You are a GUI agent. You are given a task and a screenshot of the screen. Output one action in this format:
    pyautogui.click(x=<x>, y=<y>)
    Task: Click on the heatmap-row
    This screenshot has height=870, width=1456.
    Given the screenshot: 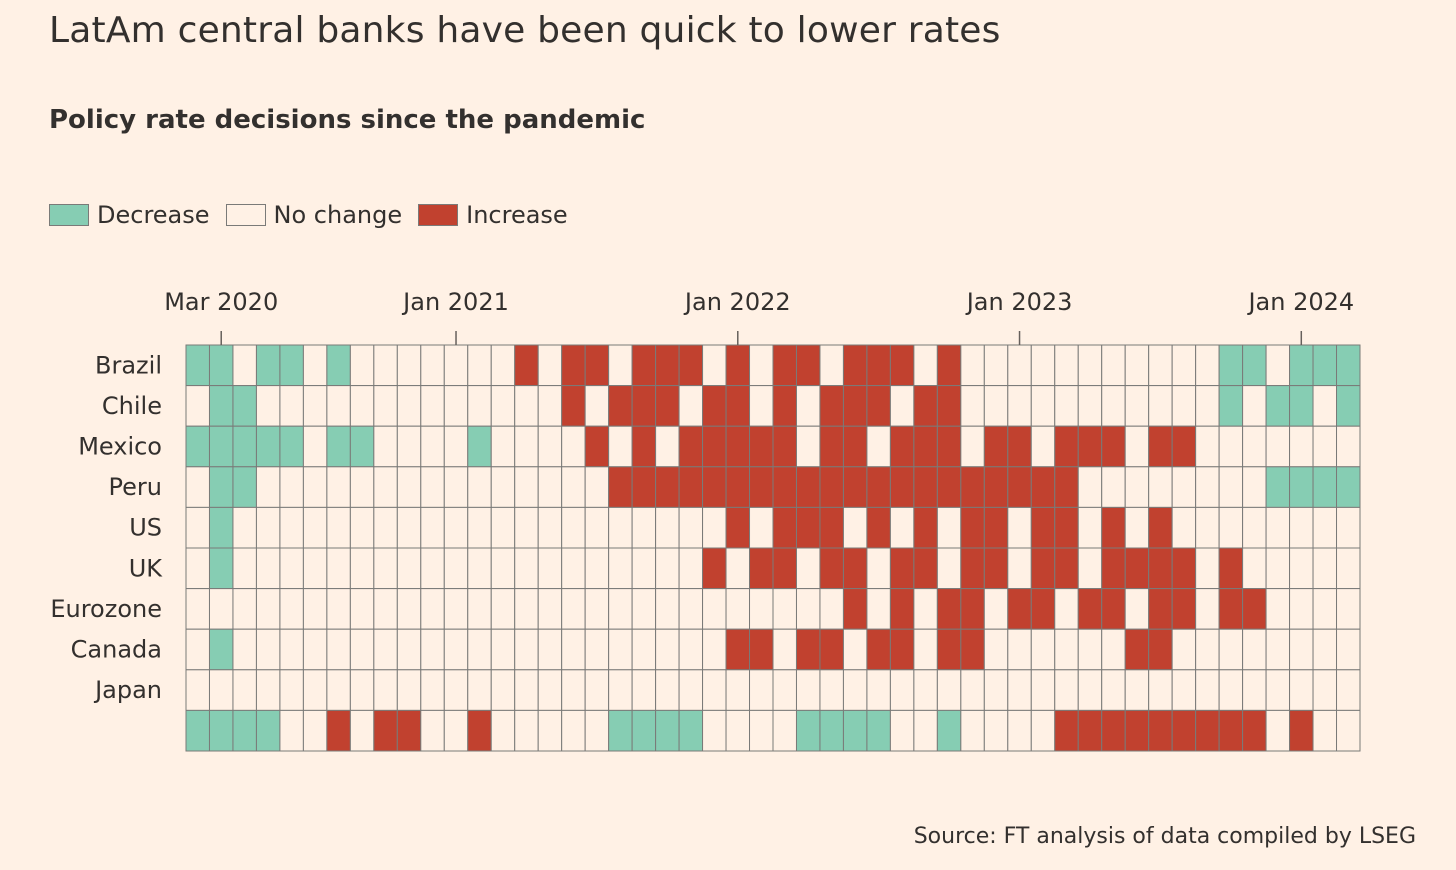 What is the action you would take?
    pyautogui.click(x=773, y=730)
    